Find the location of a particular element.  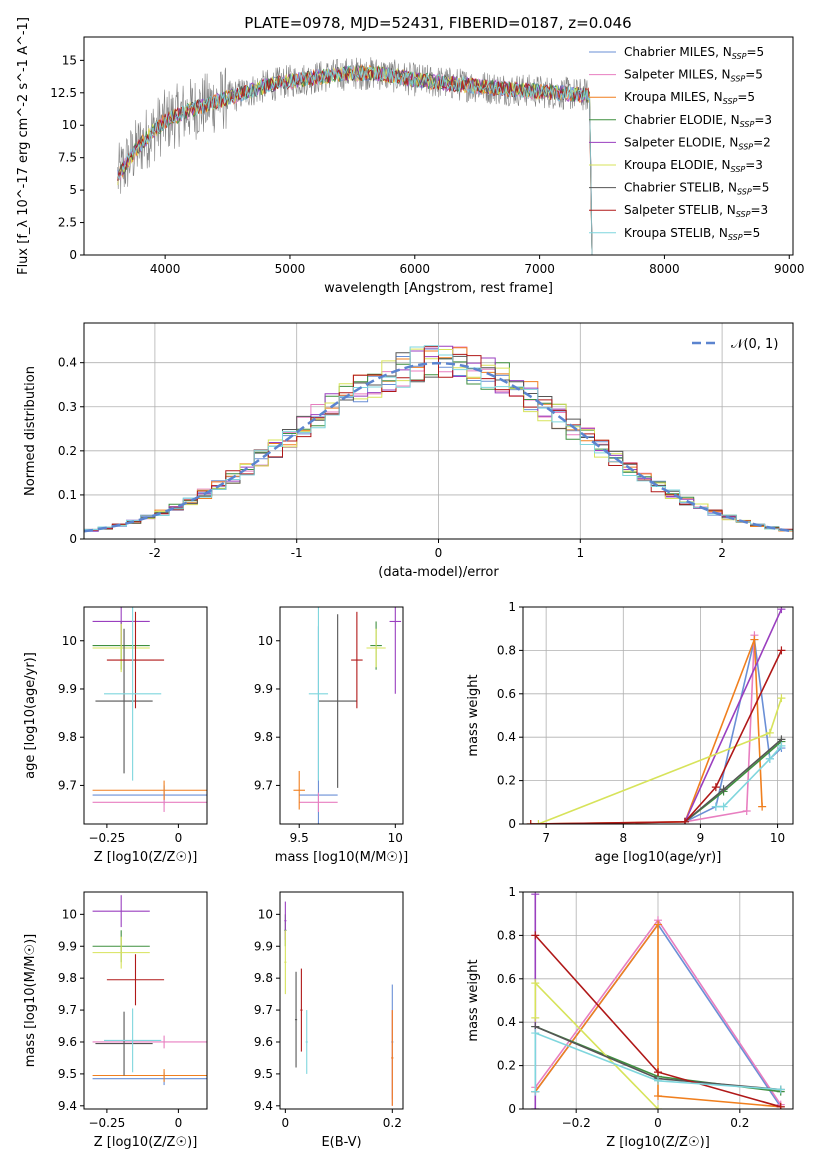

axes-age-vs-mass: 9.5 10 9.7 9.8 9.9 10 mass [log10(M/M☉)] is located at coordinates (331, 735).